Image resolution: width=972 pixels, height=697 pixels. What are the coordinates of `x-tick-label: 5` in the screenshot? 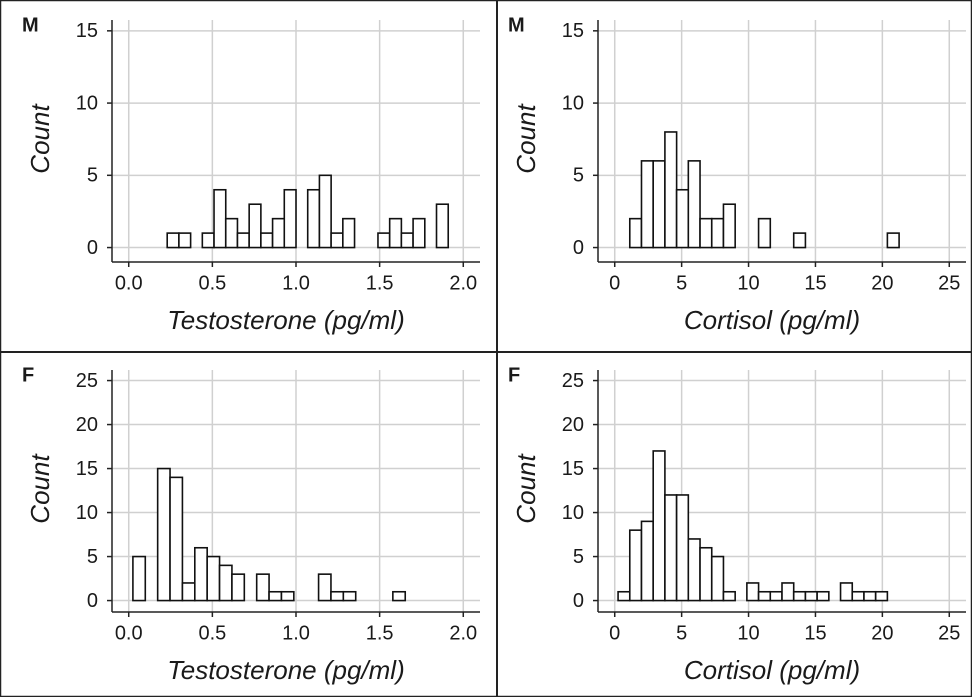 It's located at (681, 283).